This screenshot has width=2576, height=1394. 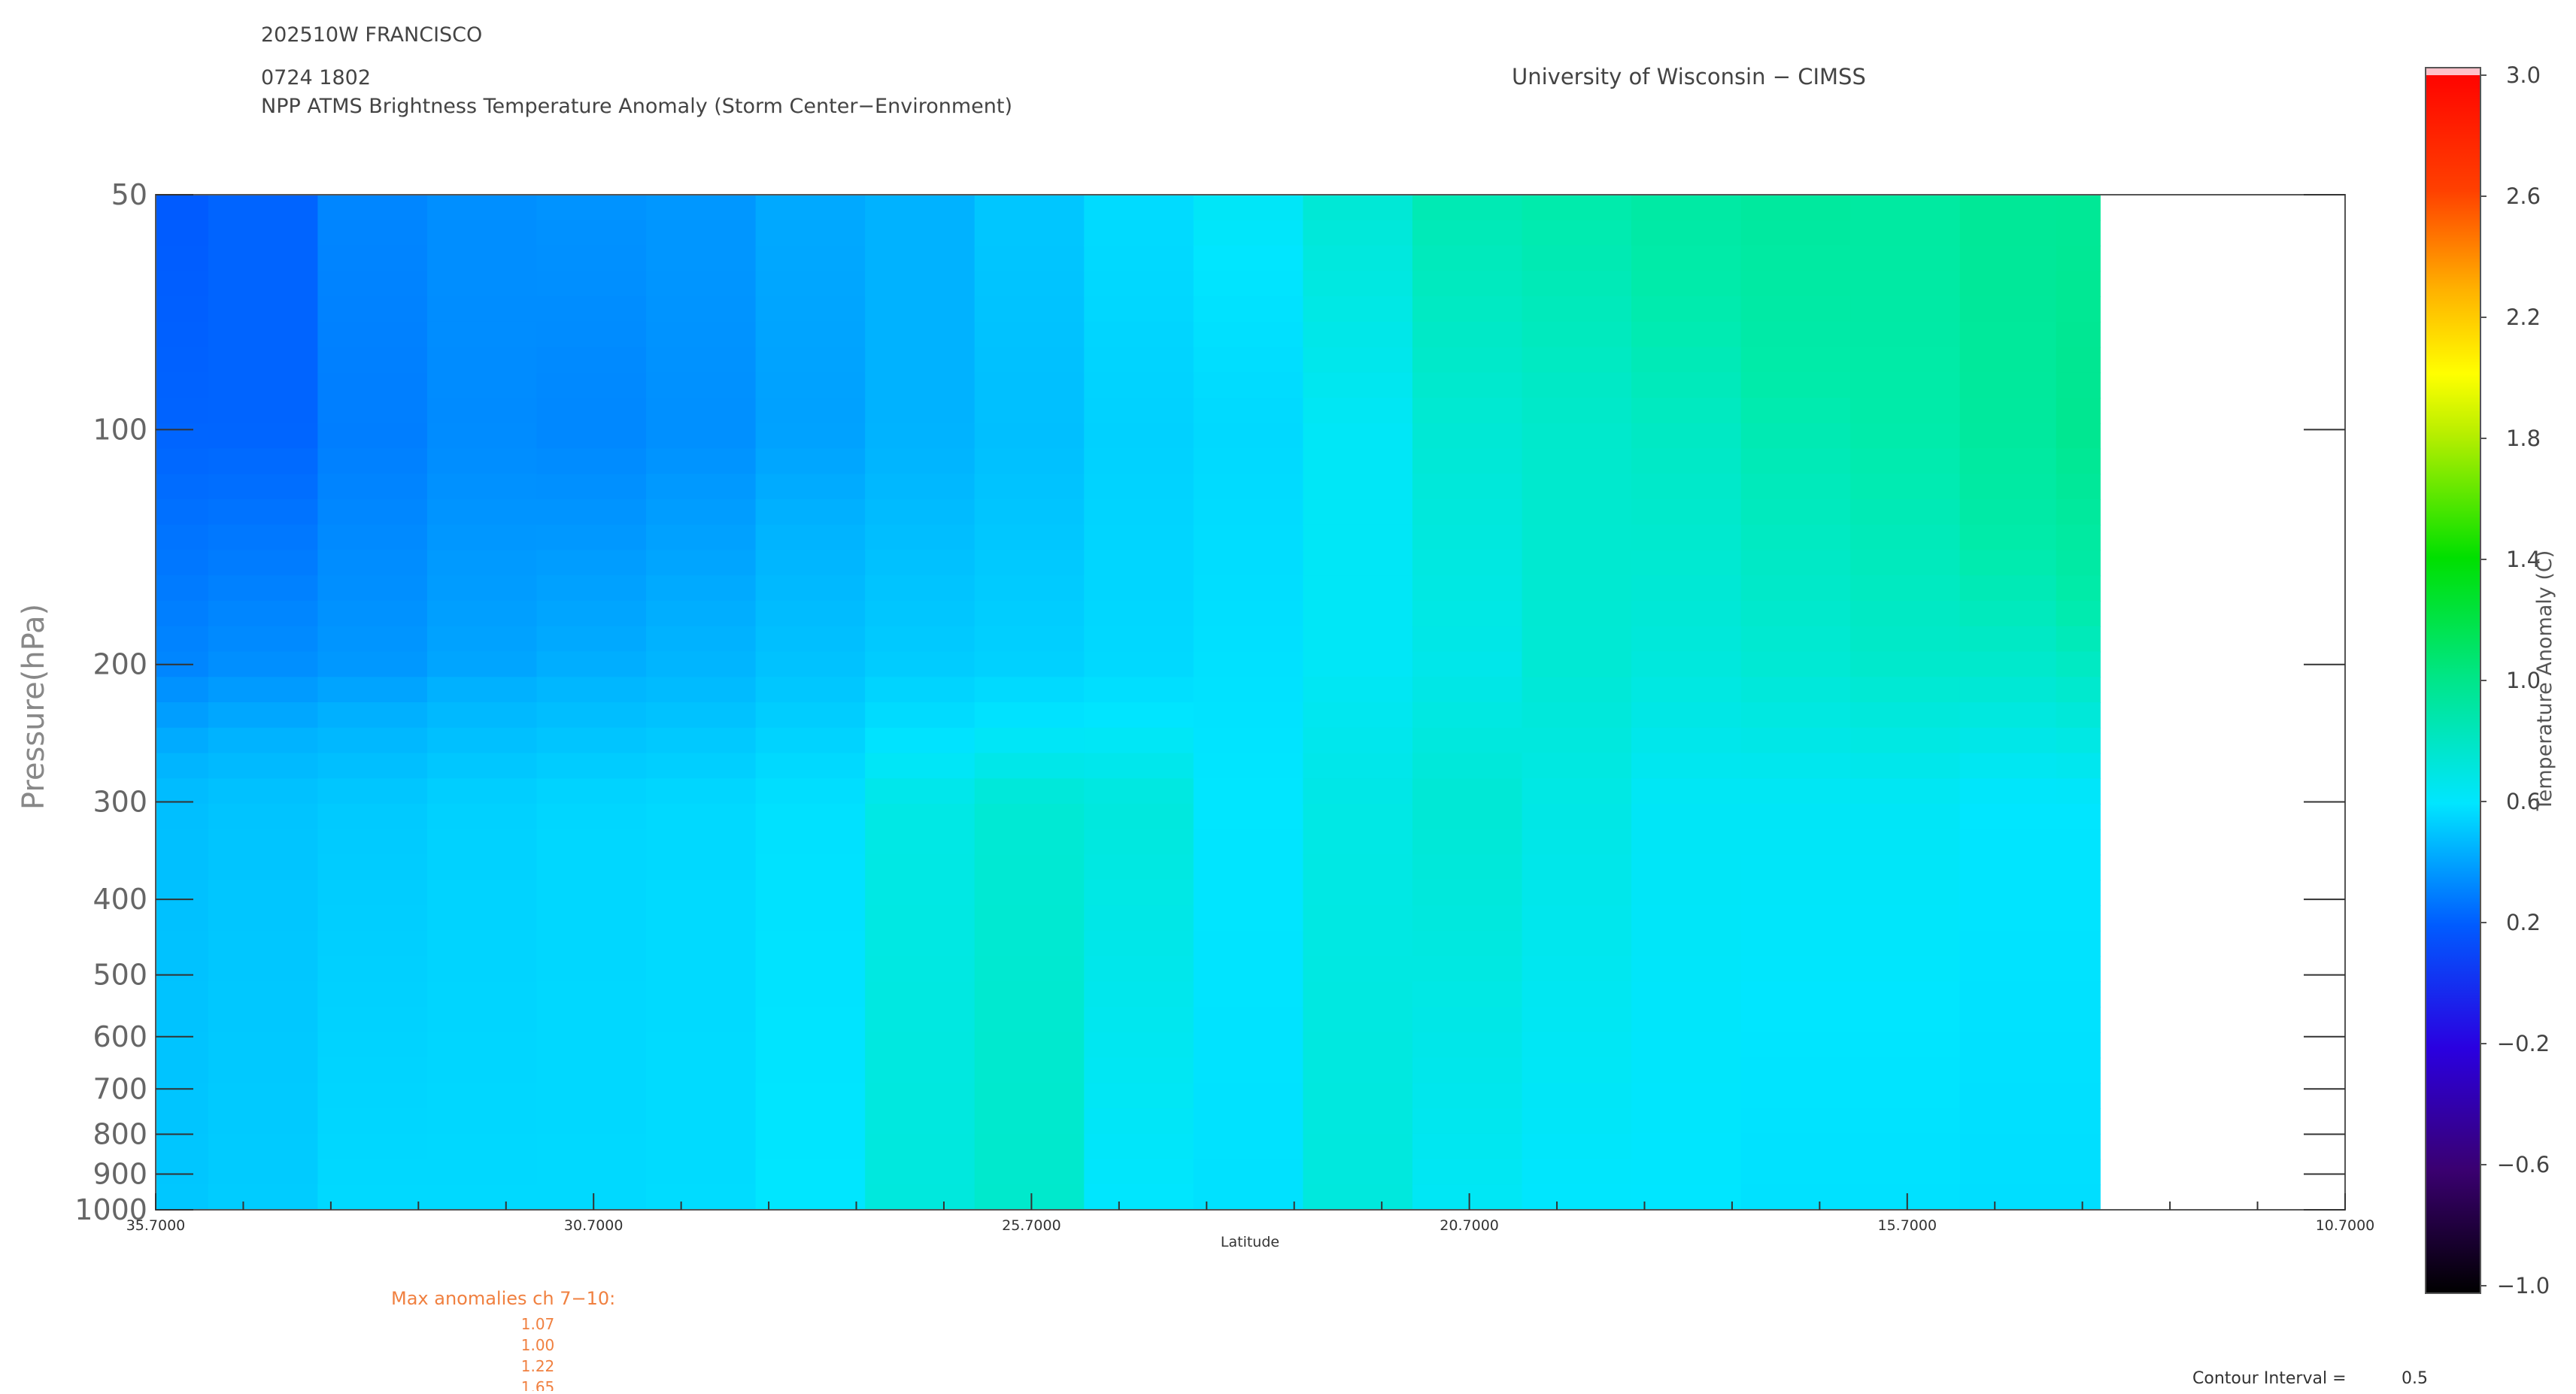 What do you see at coordinates (371, 35) in the screenshot?
I see `storm-name: 202510W FRANCISCO` at bounding box center [371, 35].